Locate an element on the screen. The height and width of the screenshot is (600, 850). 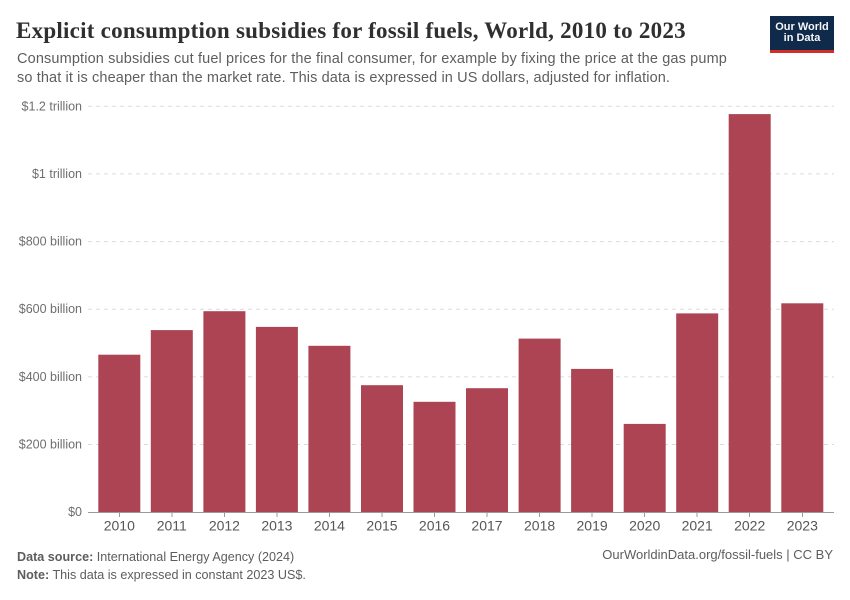
svg-text: 2016 is located at coordinates (434, 526).